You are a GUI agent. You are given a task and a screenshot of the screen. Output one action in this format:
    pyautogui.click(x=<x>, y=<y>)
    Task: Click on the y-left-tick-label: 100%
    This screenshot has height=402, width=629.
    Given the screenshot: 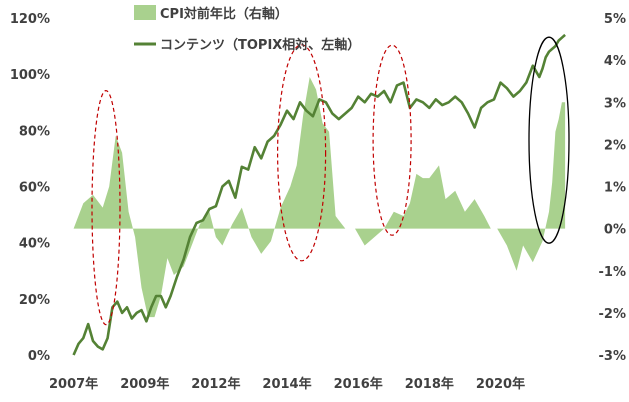 What is the action you would take?
    pyautogui.click(x=30, y=75)
    